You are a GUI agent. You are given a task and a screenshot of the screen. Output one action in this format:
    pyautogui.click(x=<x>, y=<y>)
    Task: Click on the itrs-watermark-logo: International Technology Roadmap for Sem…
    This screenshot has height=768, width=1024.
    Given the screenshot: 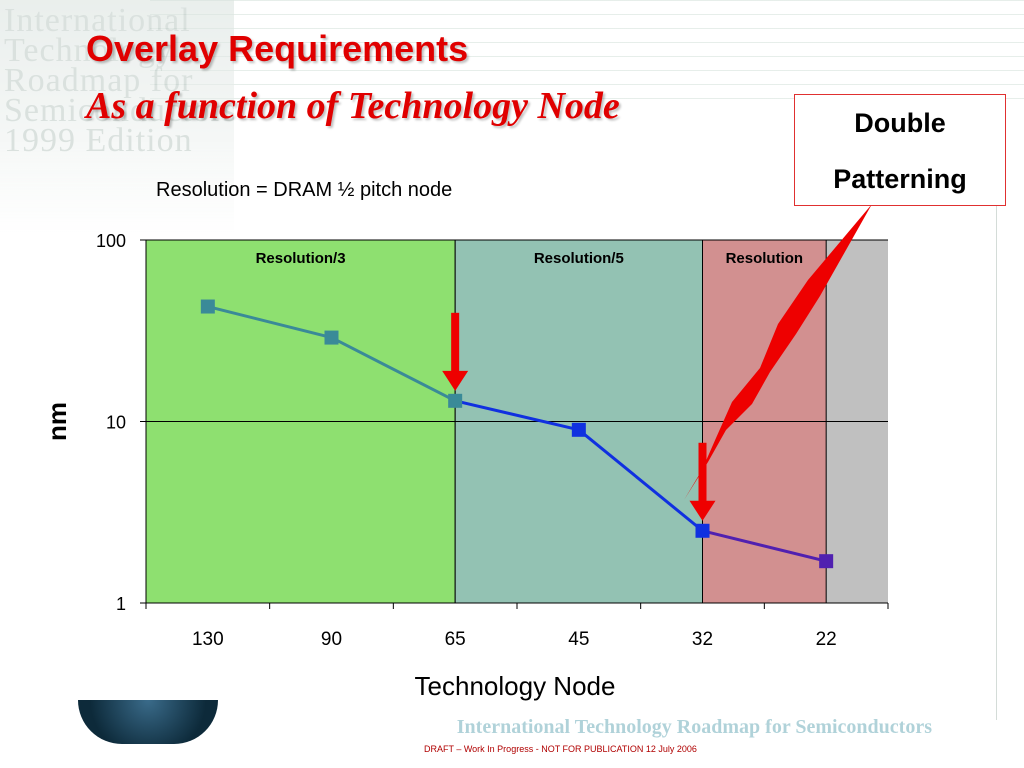 What is the action you would take?
    pyautogui.click(x=117, y=118)
    